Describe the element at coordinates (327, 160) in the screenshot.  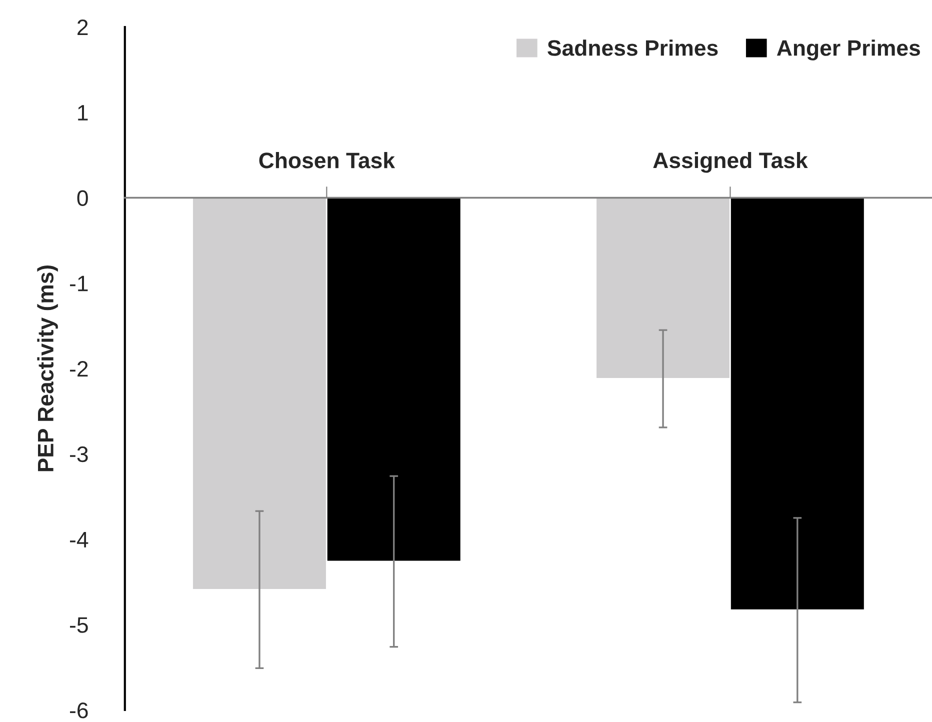
I see `x-tick-label: Chosen Task` at that location.